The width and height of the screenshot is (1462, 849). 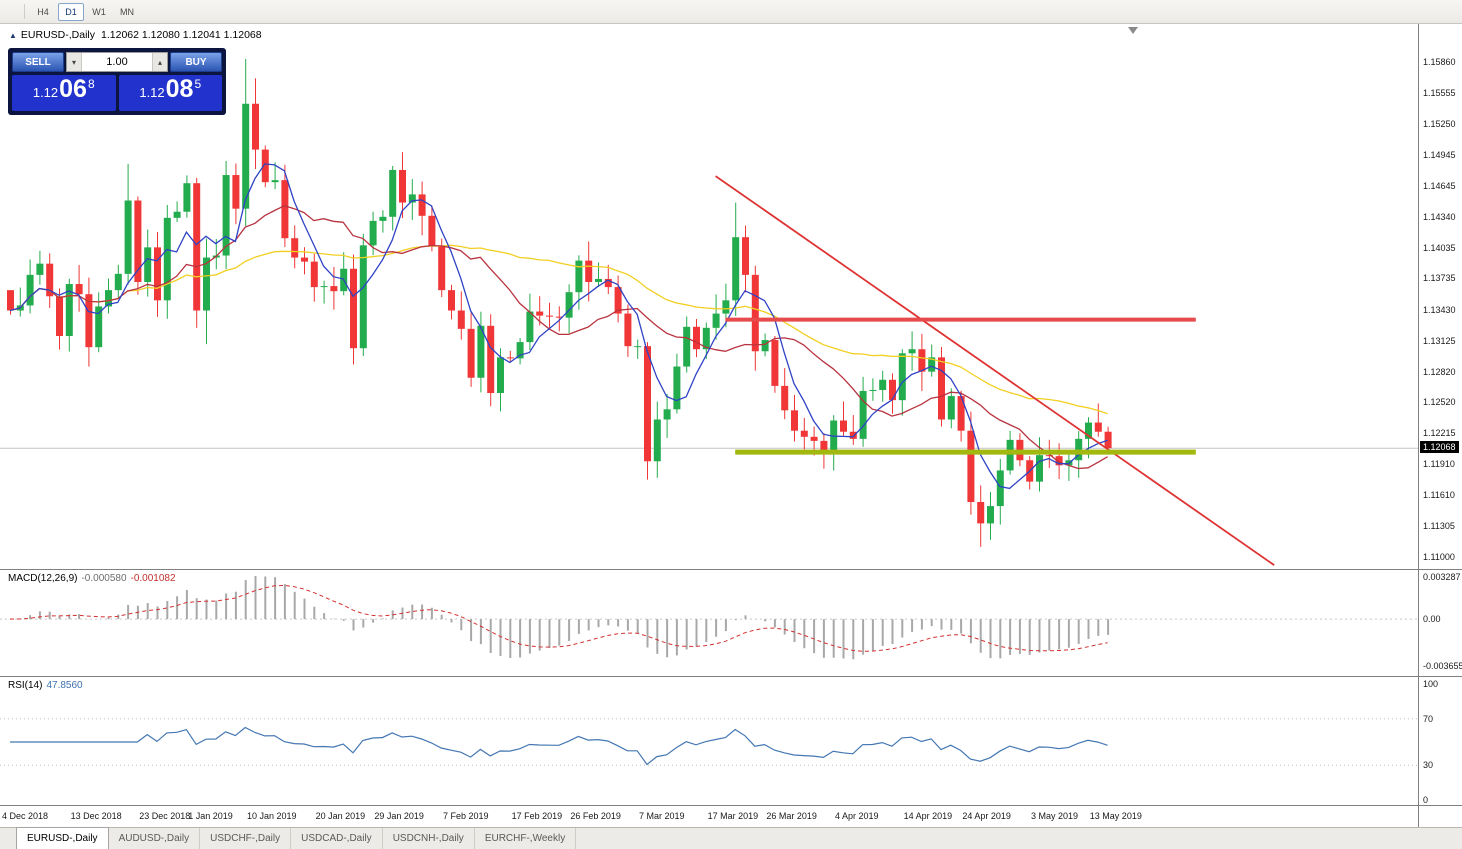 I want to click on date-axis-label: 4 Dec 2018, so click(x=25, y=816).